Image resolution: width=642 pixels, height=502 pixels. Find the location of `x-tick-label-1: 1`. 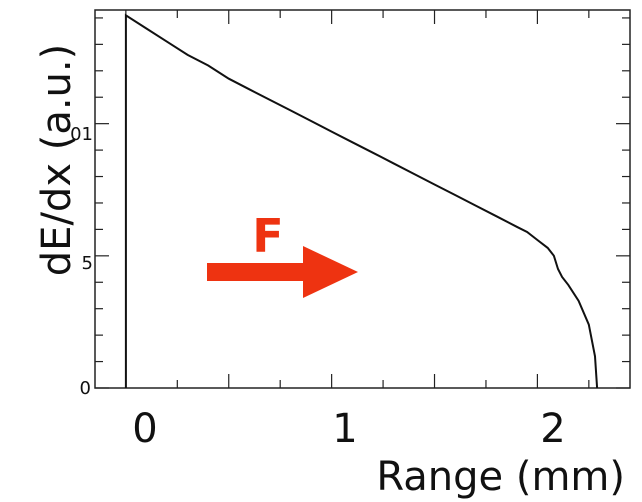

x-tick-label-1: 1 is located at coordinates (344, 429).